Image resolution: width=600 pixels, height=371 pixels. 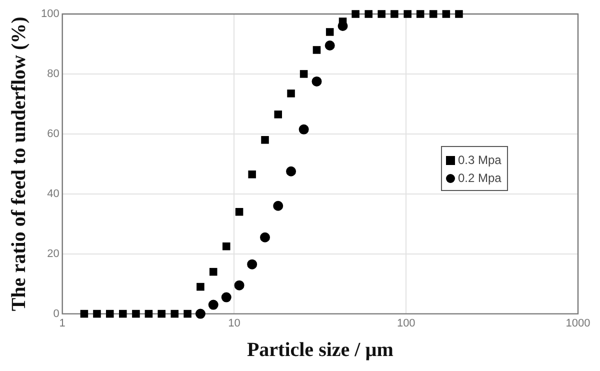 I want to click on legend-label: 0.3 Mpa, so click(x=480, y=160).